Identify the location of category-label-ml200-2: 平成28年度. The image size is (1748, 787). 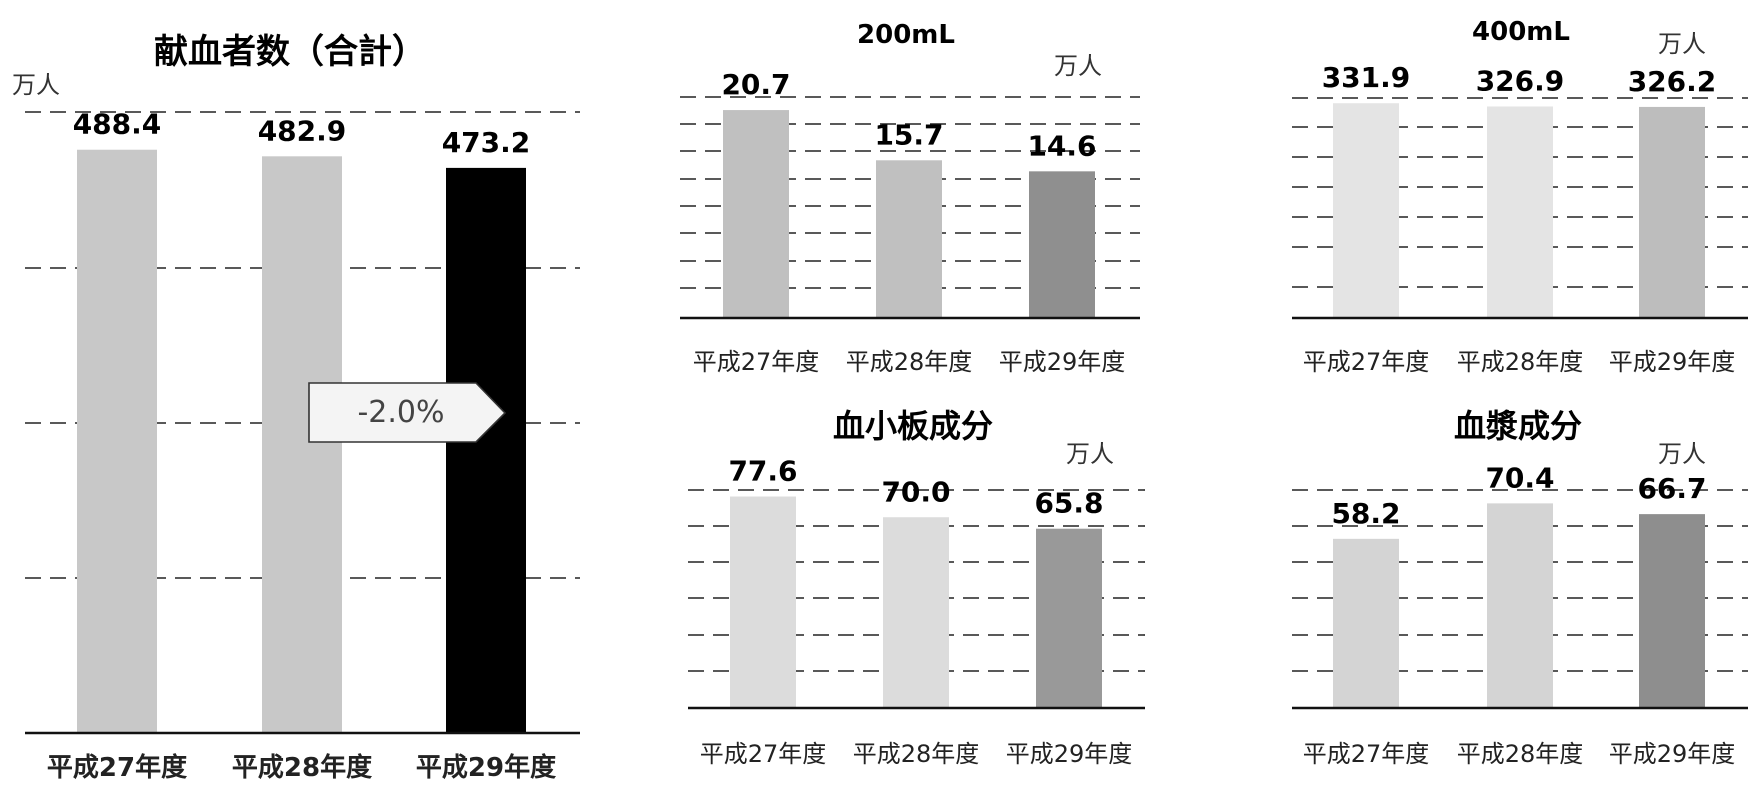
(909, 362).